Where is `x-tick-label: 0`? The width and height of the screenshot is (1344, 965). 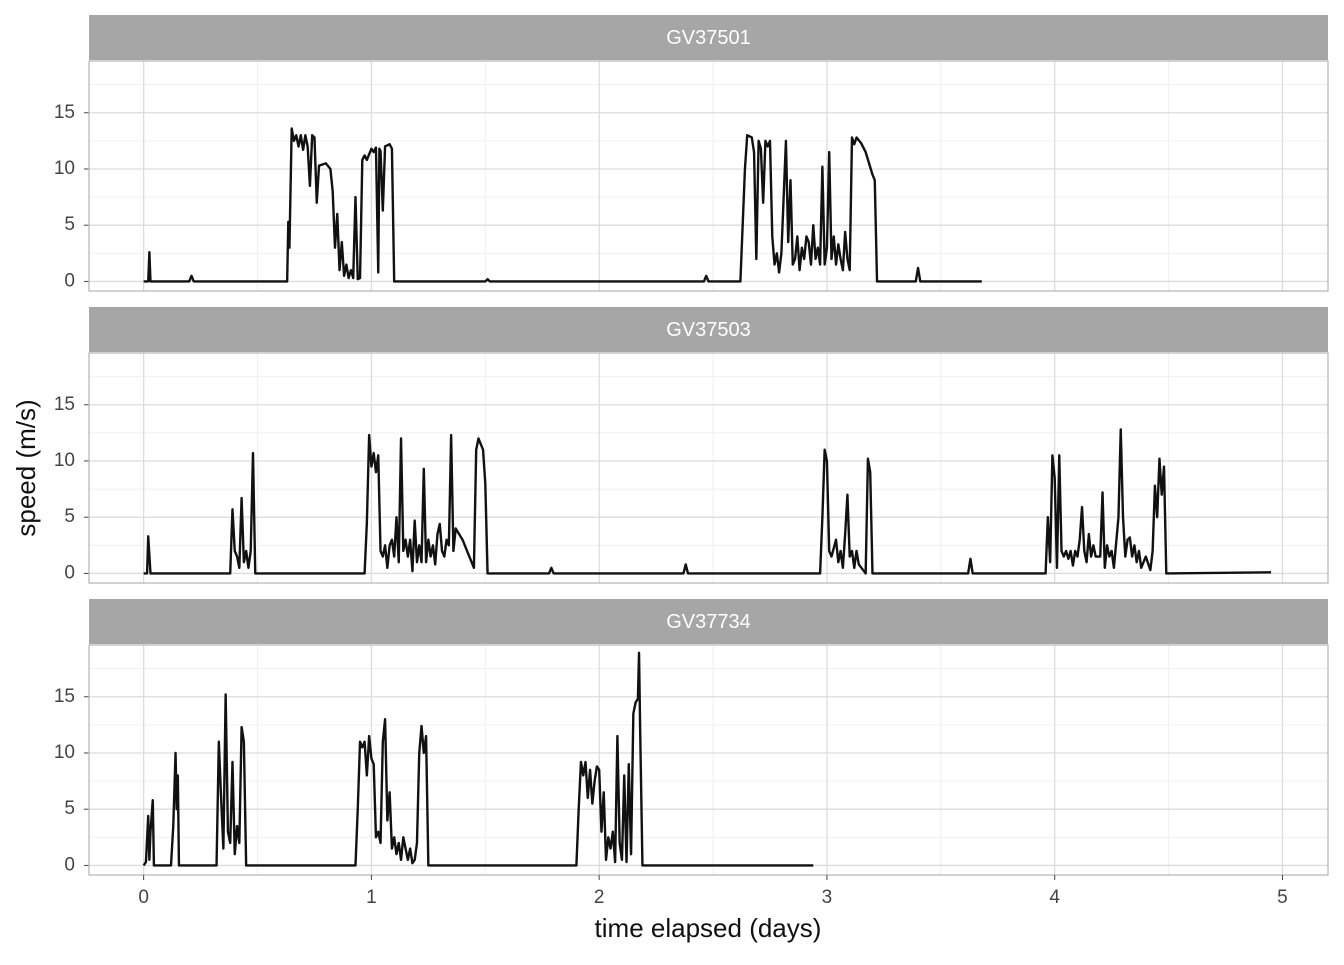
x-tick-label: 0 is located at coordinates (143, 897).